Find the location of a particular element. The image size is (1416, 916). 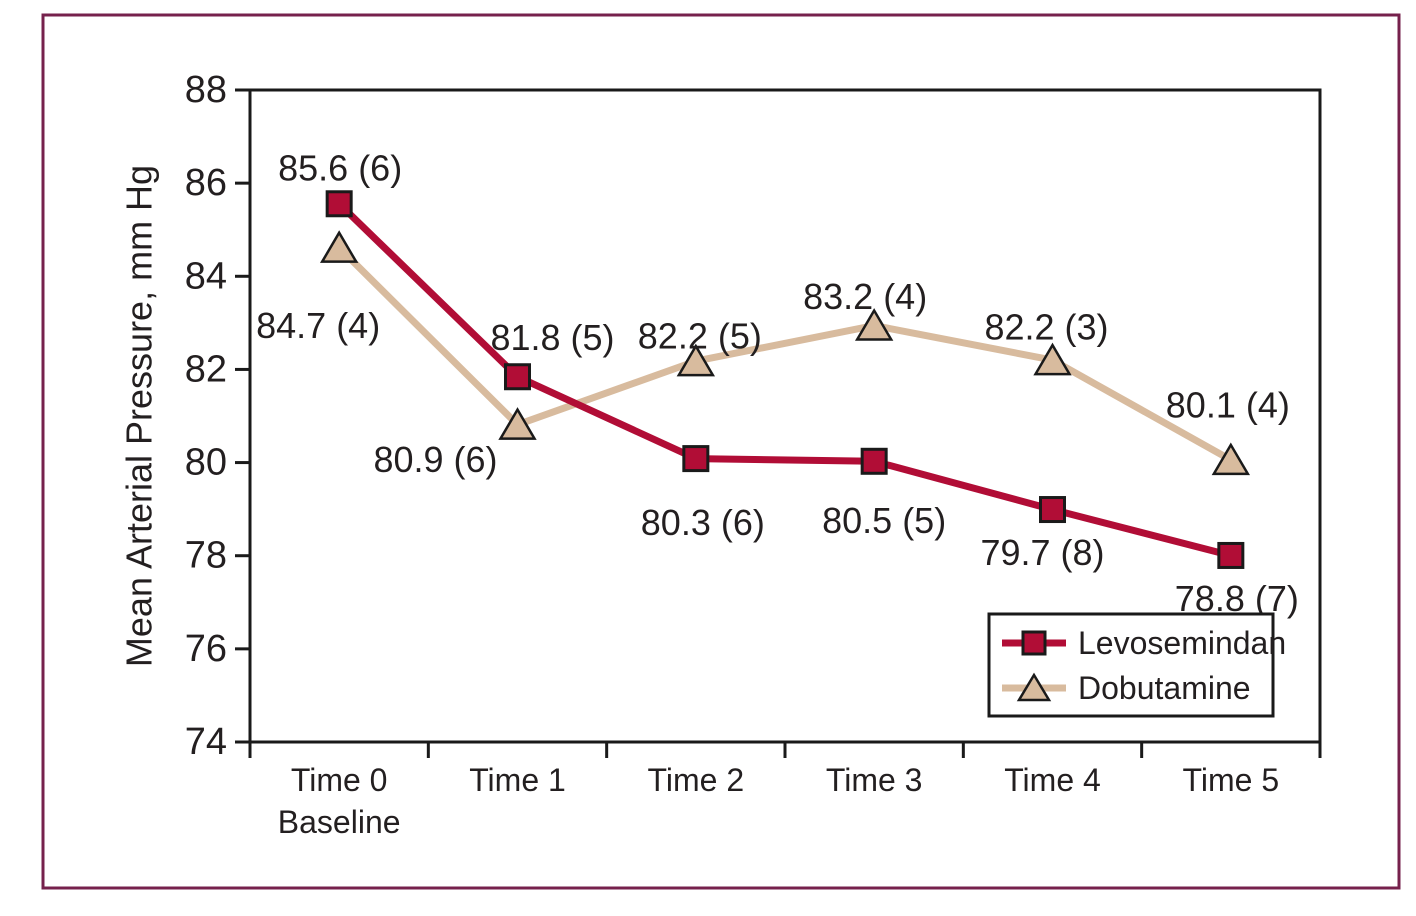

point-label: 79.7 (8) is located at coordinates (1042, 552).